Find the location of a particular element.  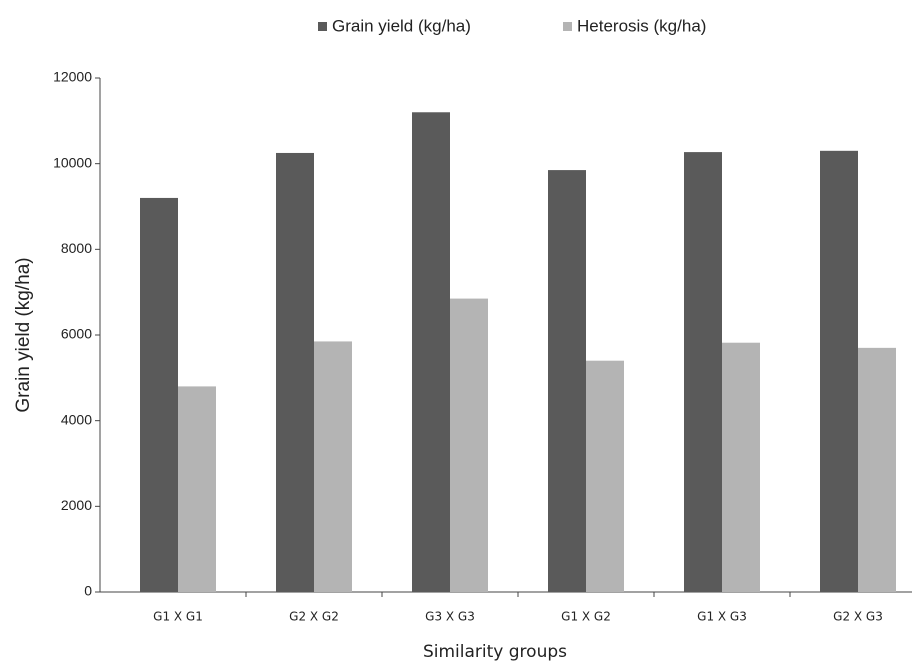

y-tick-label: 6000 is located at coordinates (76, 334).